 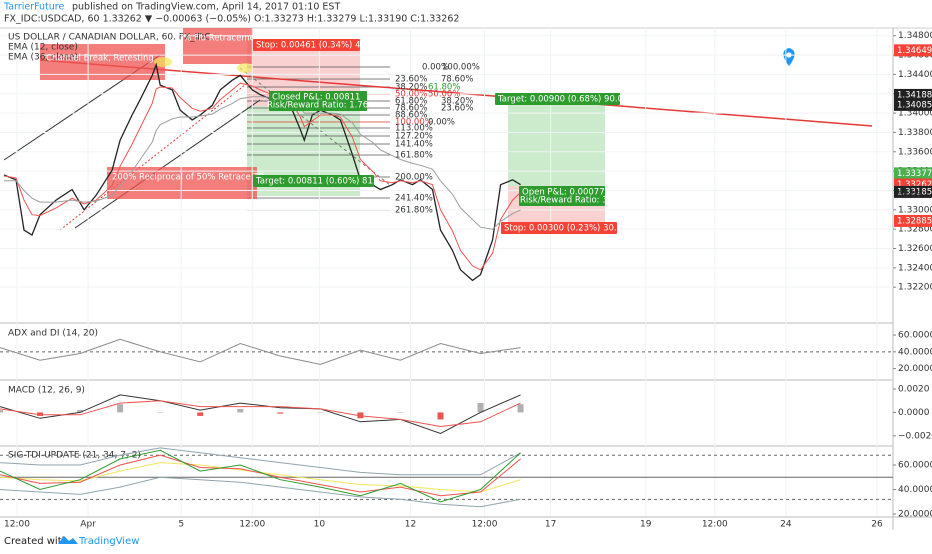 I want to click on annotation: Stop: 0.00300 (0.23%) 30.0, so click(x=563, y=229).